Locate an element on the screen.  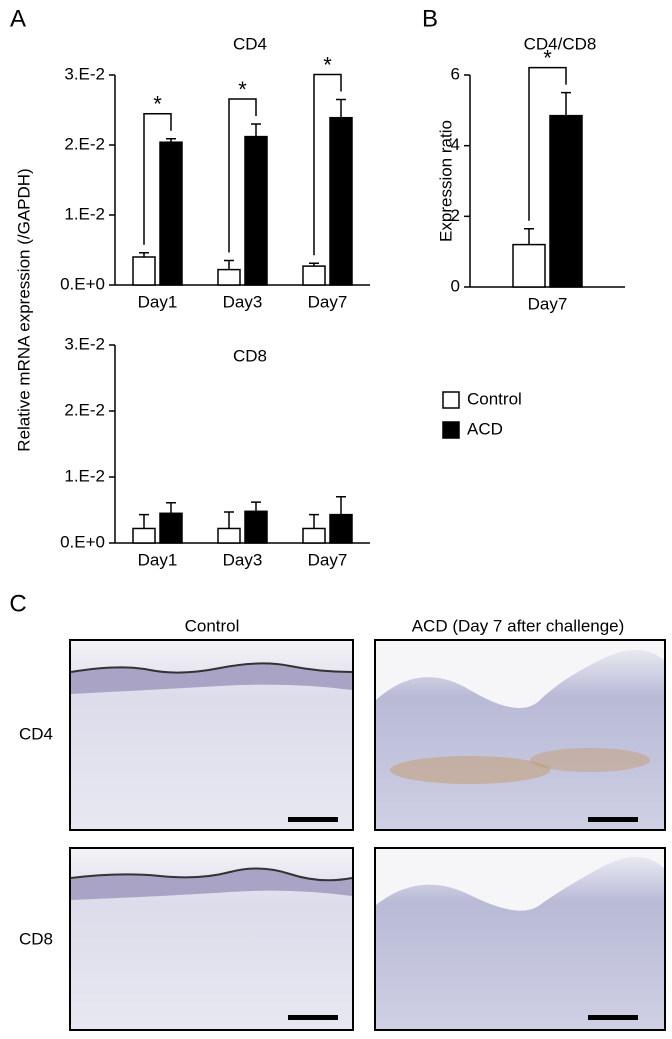
y-tick-label: 0 is located at coordinates (455, 285).